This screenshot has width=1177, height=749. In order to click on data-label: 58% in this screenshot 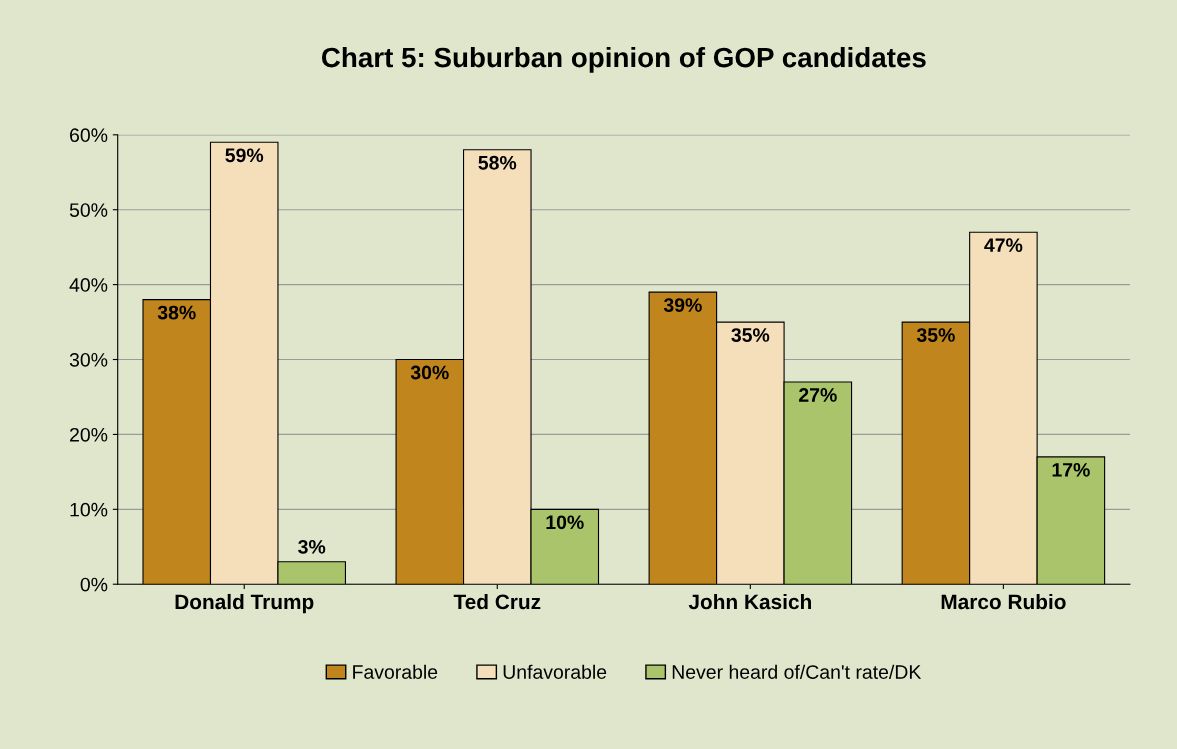, I will do `click(497, 162)`.